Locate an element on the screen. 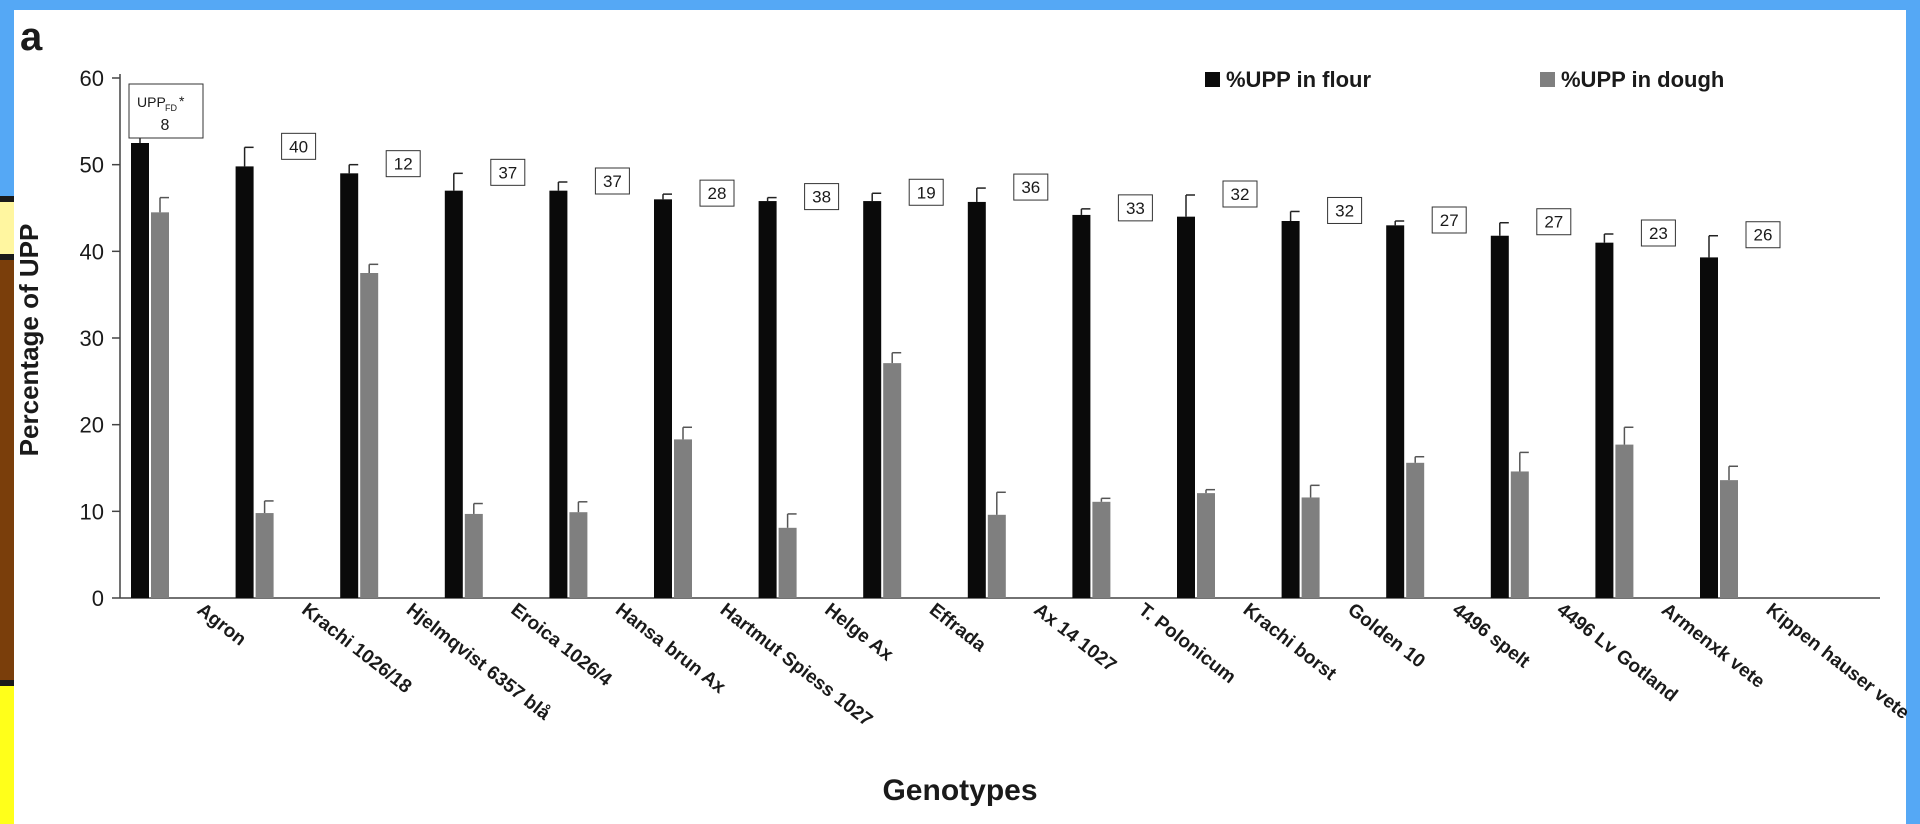  y-axis-label: Percentage of UPP is located at coordinates (29, 340).